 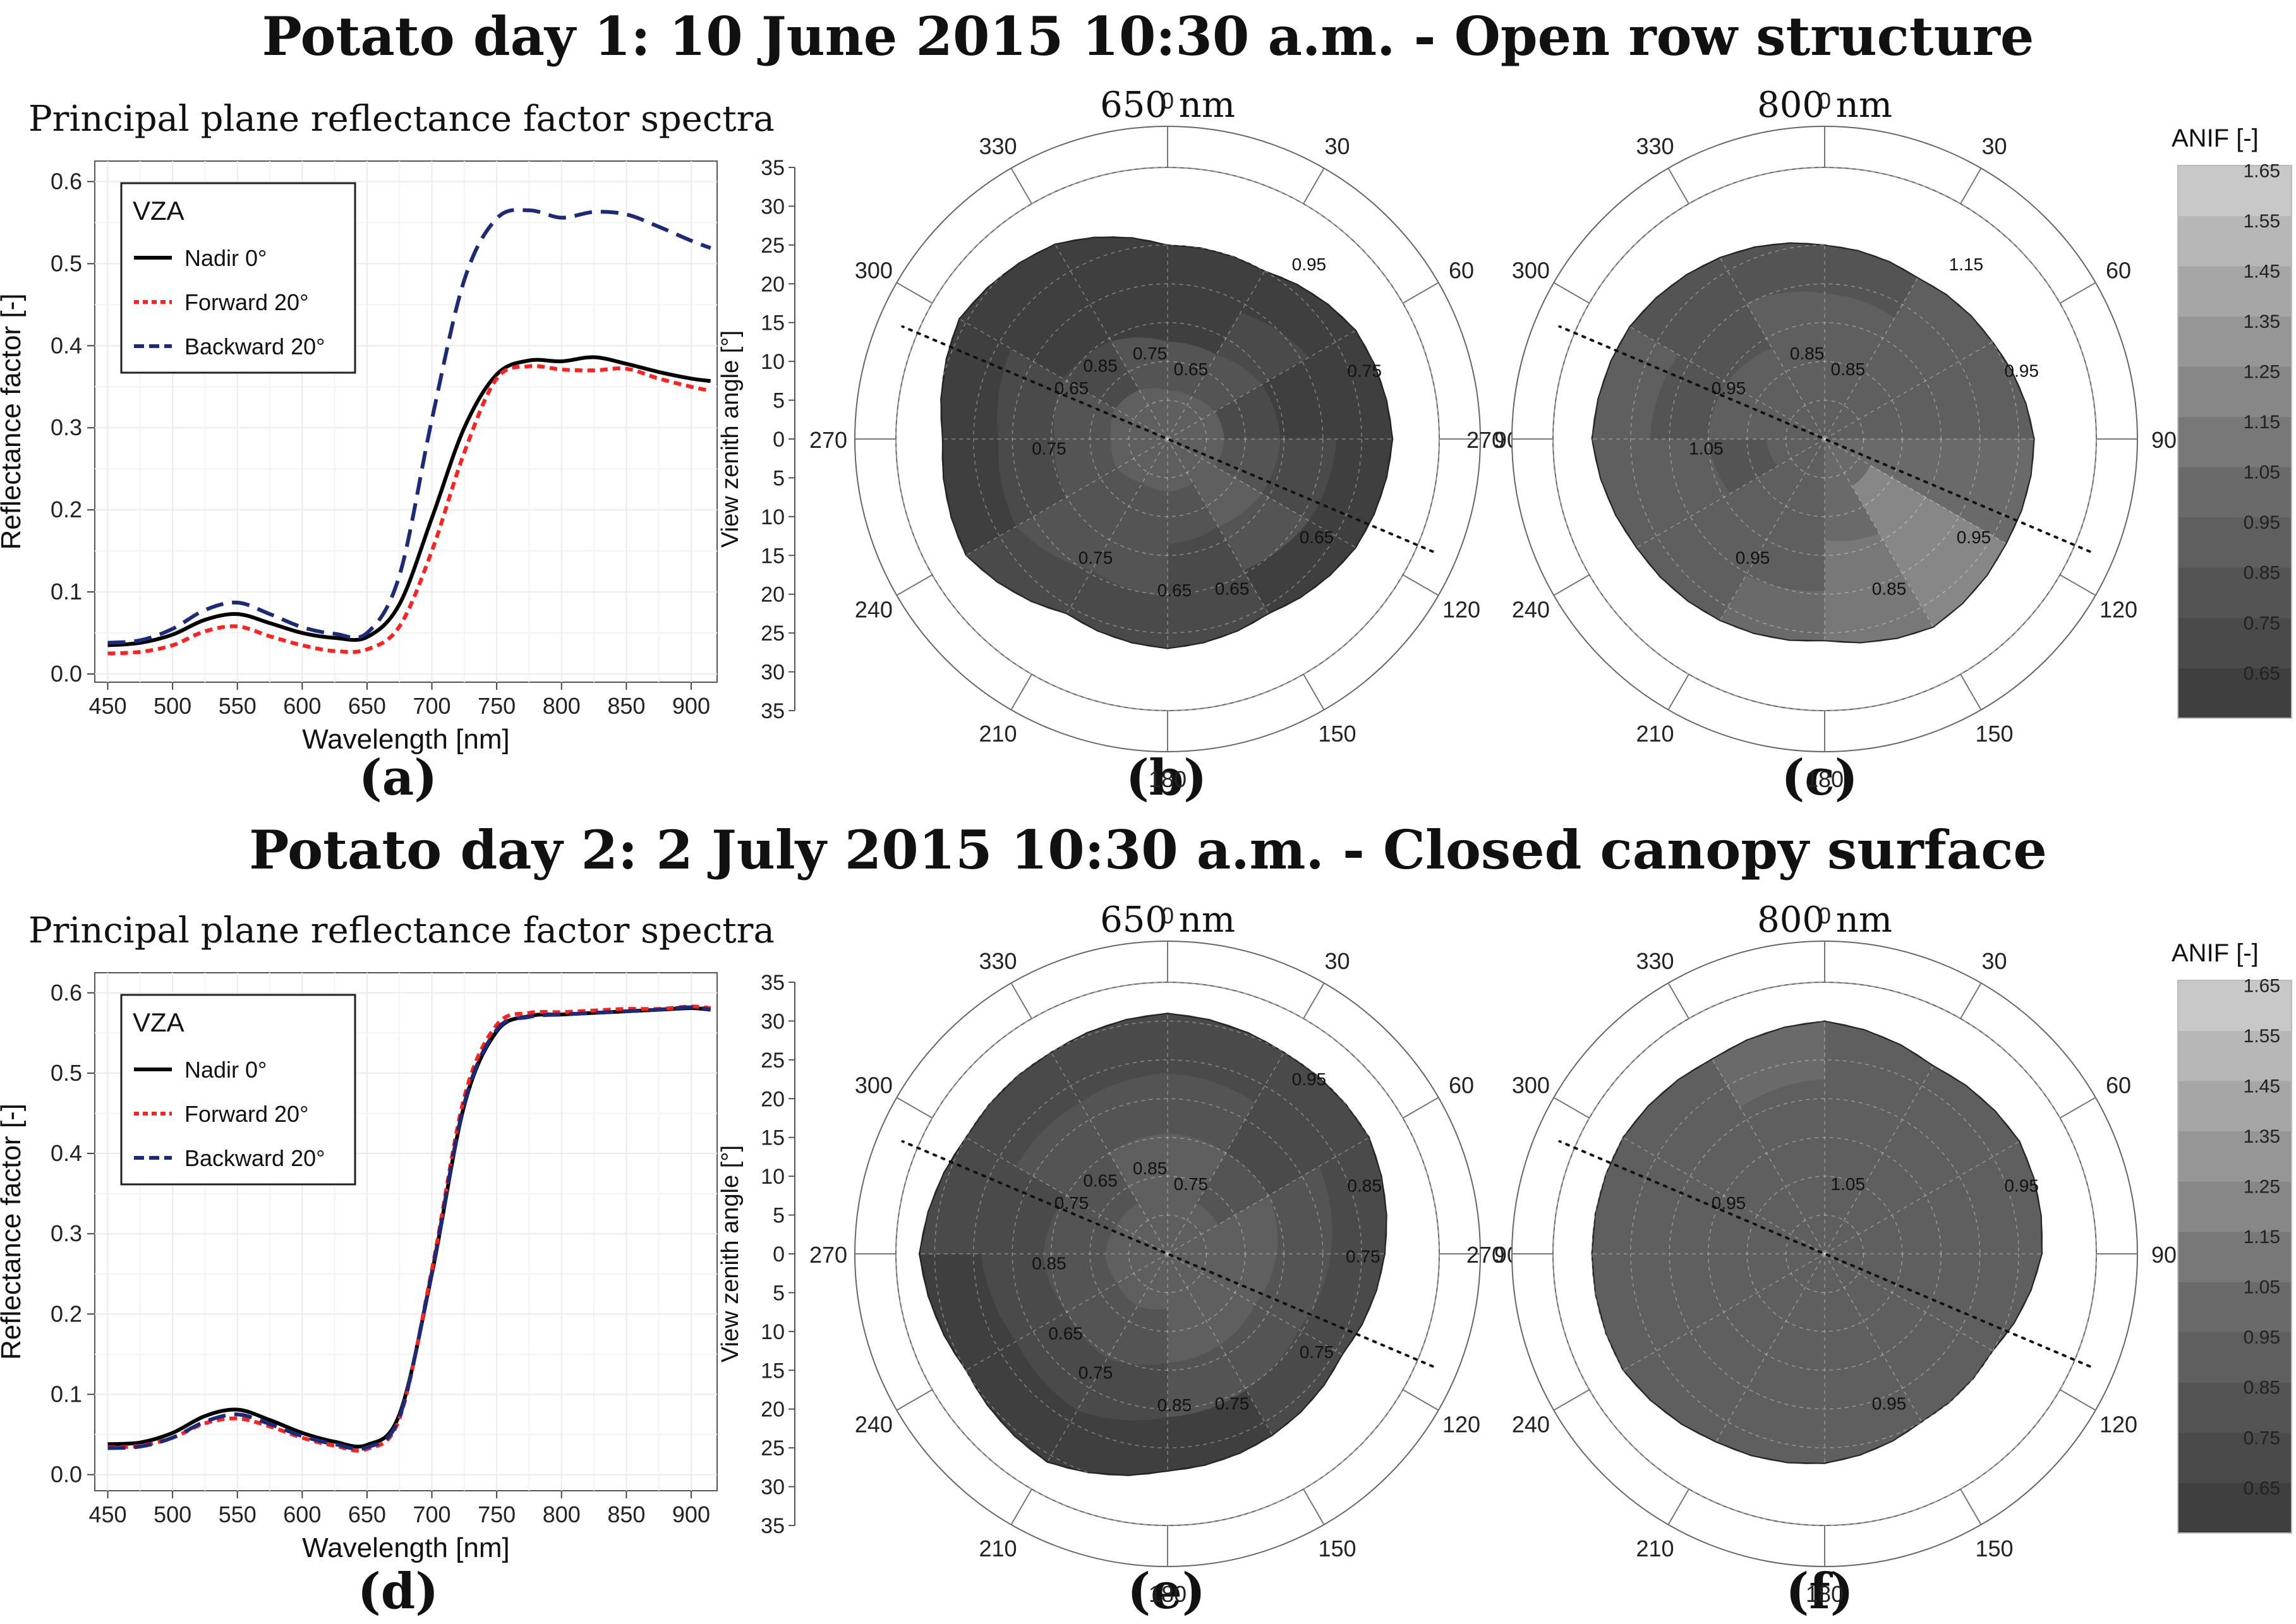 I want to click on colorbar-tick-label: 0.95, so click(x=2262, y=522).